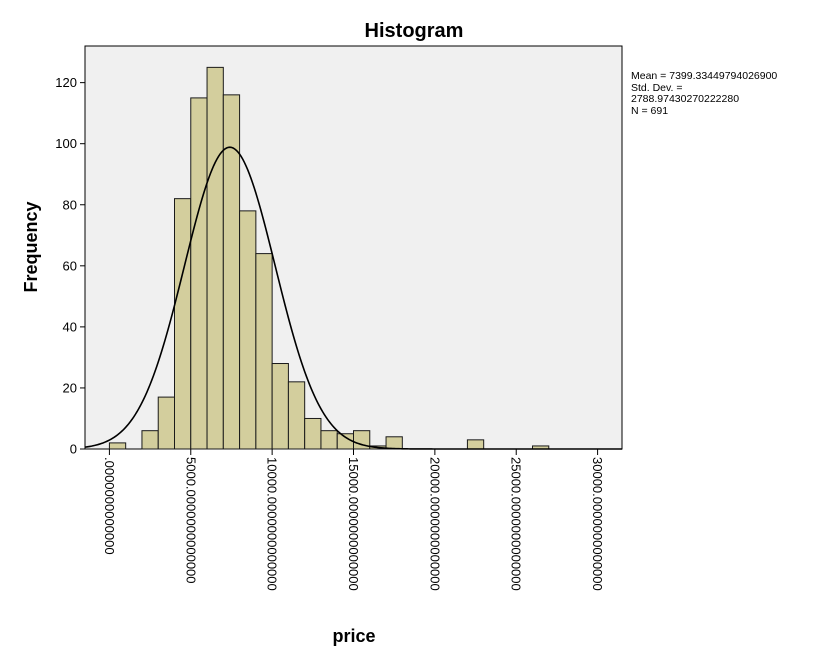 The height and width of the screenshot is (666, 832). I want to click on x-tick-label-1: 5000.0000000000000, so click(190, 520).